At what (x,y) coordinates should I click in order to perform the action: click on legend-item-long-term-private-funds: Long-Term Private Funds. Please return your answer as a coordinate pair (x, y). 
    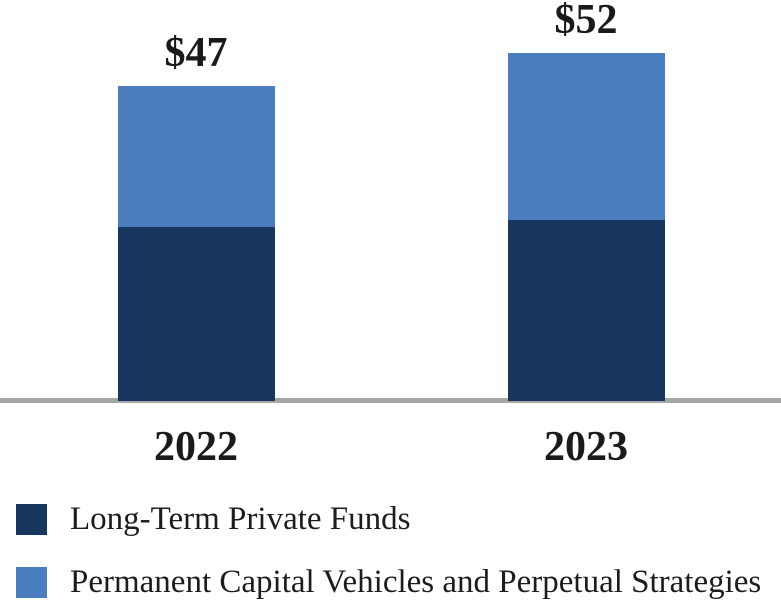
    Looking at the image, I should click on (213, 519).